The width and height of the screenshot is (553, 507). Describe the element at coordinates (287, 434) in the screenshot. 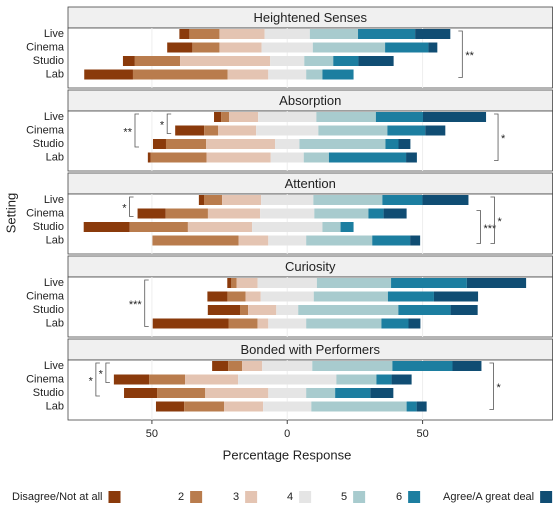

I see `x-tick-label: 0` at that location.